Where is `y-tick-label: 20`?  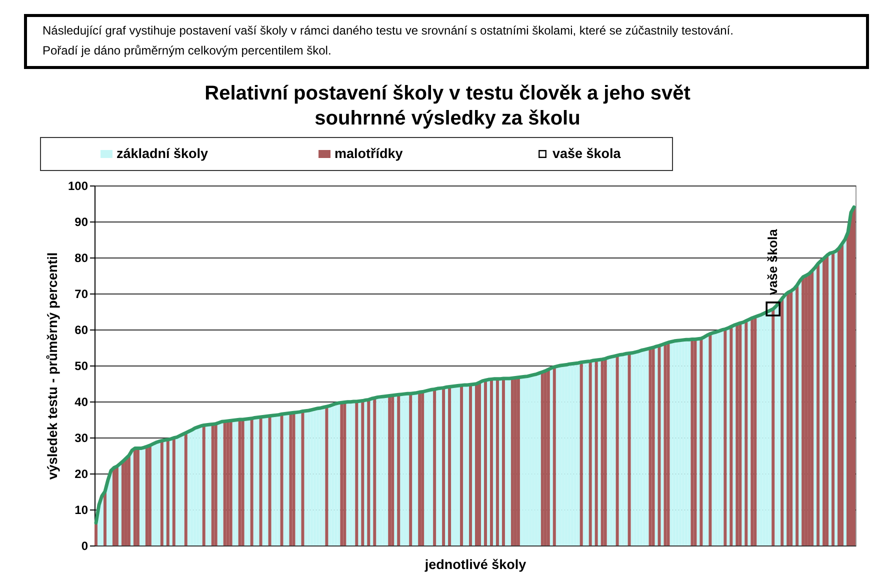
y-tick-label: 20 is located at coordinates (81, 474).